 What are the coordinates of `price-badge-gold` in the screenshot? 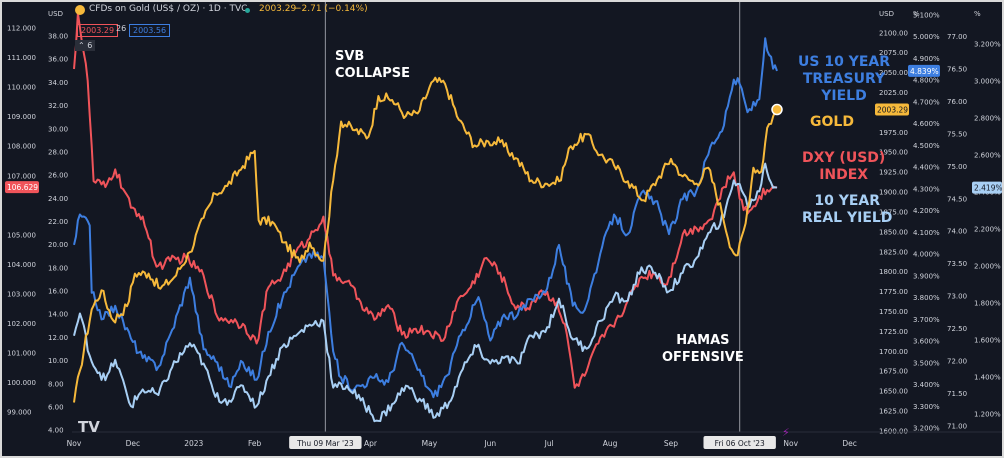 It's located at (892, 109).